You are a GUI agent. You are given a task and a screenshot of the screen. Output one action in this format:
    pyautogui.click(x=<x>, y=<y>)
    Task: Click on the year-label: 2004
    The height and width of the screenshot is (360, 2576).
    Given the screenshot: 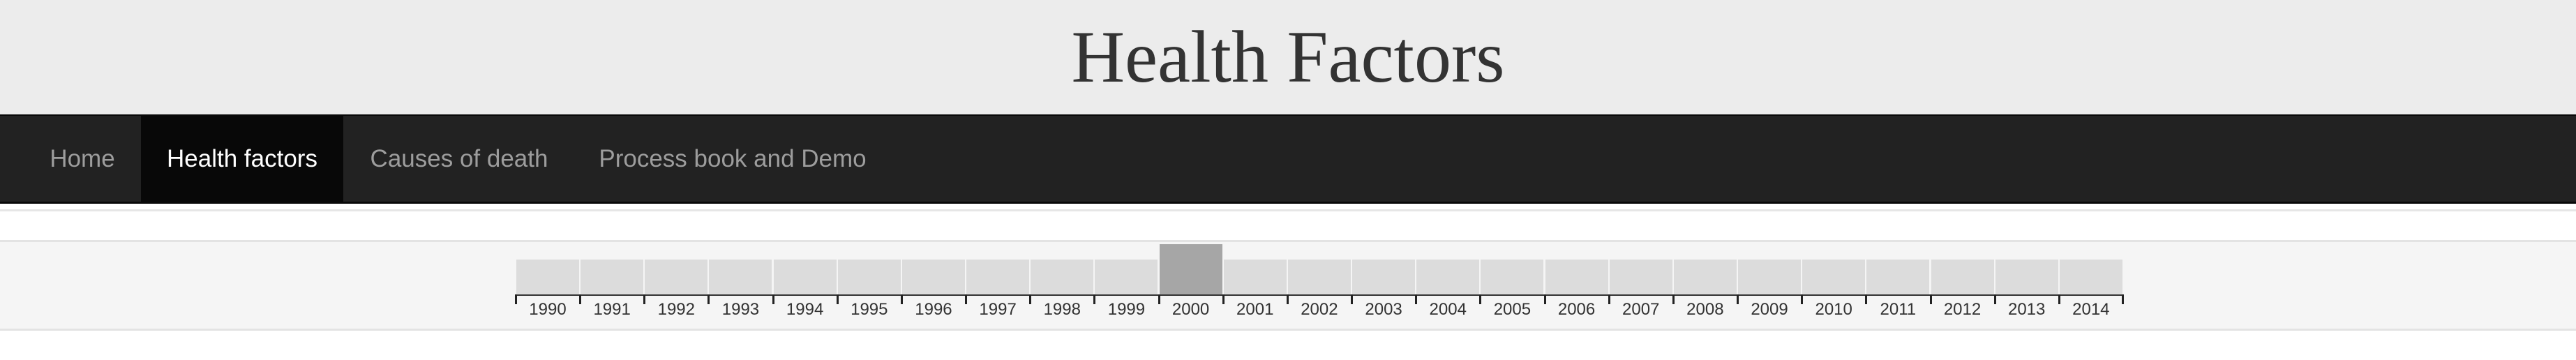 What is the action you would take?
    pyautogui.click(x=1448, y=309)
    